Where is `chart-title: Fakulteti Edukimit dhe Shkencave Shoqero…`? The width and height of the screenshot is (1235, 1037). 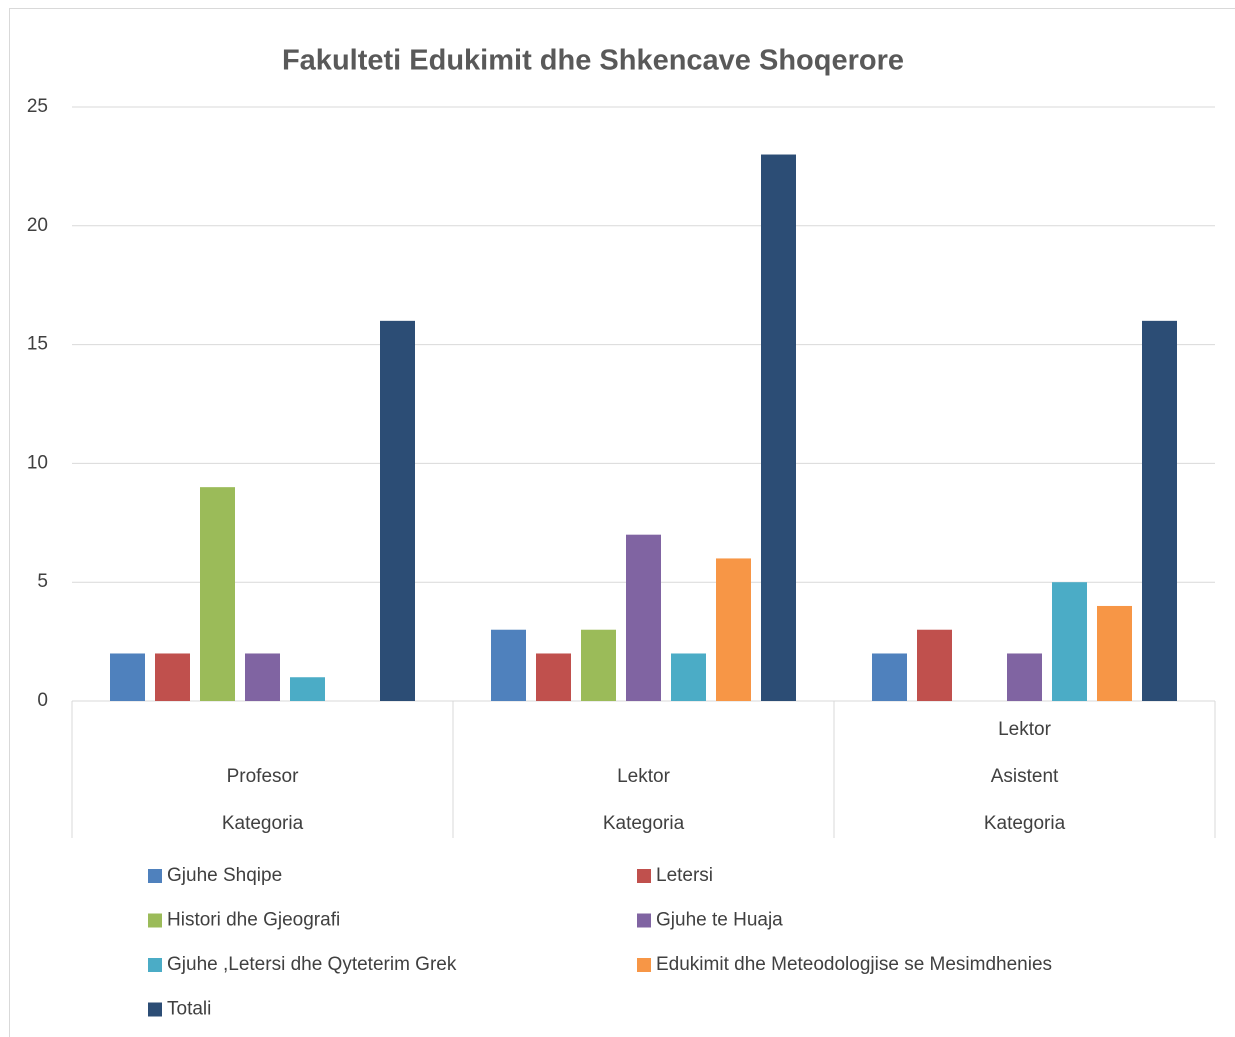
chart-title: Fakulteti Edukimit dhe Shkencave Shoqero… is located at coordinates (593, 61).